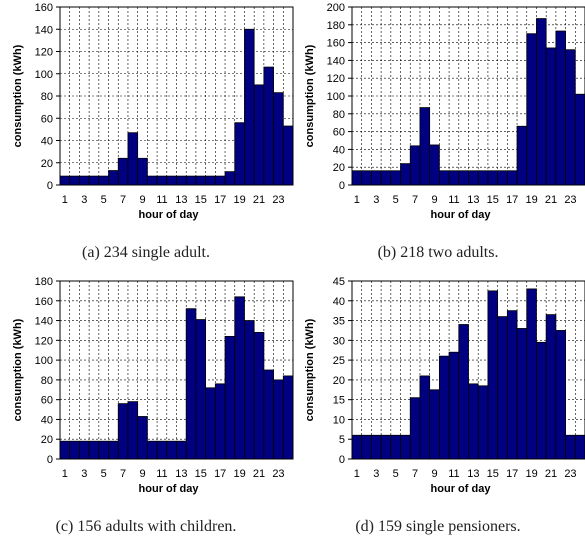  Describe the element at coordinates (18, 95) in the screenshot. I see `y-axis-title-a: consumption (kWh)` at that location.